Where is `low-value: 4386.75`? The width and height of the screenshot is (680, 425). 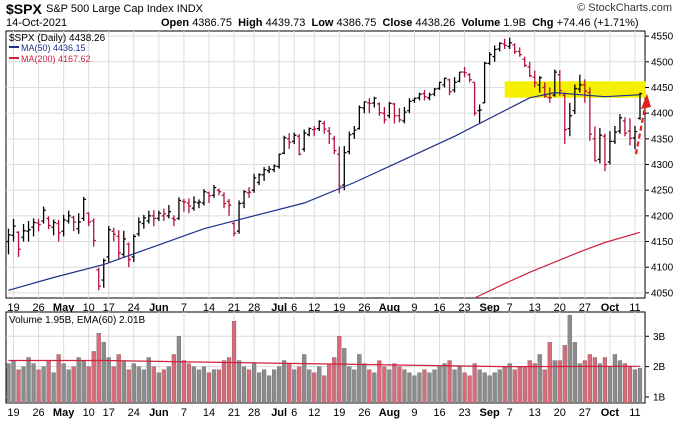
low-value: 4386.75 is located at coordinates (356, 23).